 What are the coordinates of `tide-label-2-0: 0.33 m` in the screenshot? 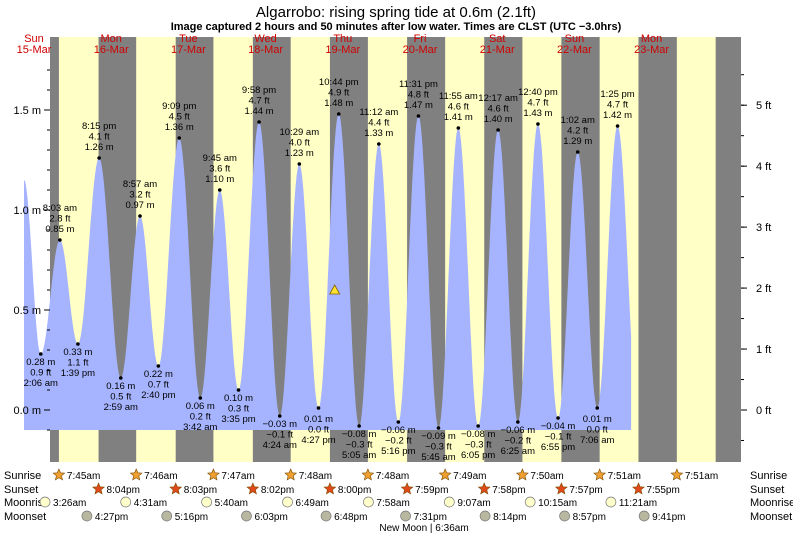 It's located at (77, 352).